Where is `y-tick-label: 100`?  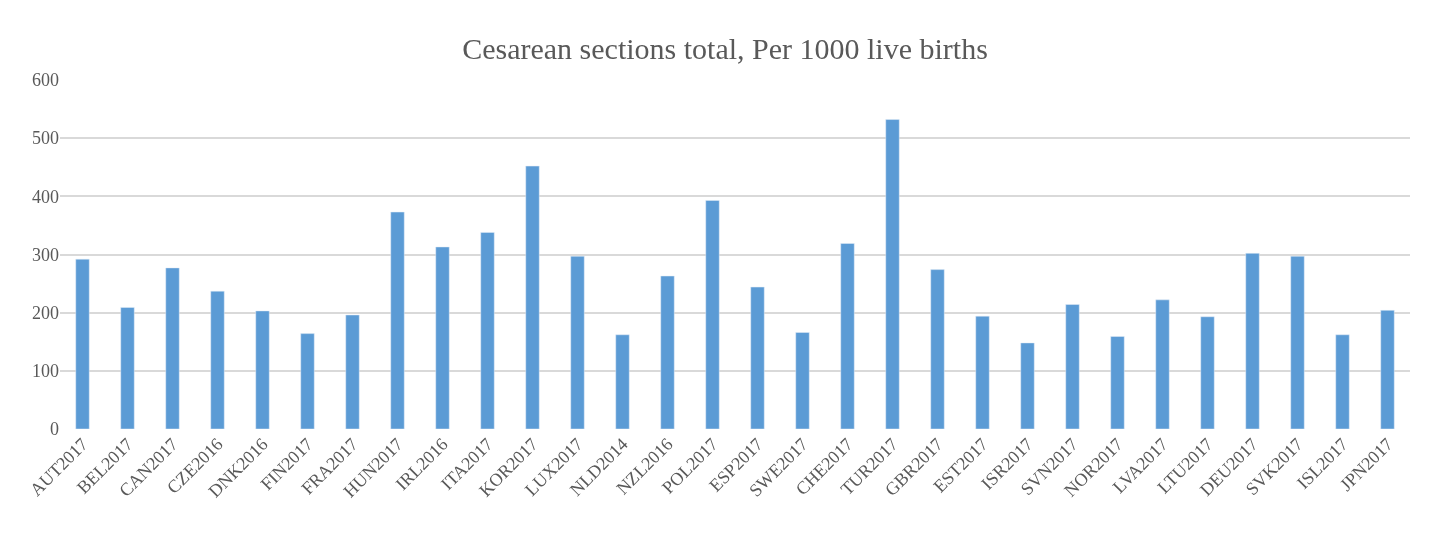 y-tick-label: 100 is located at coordinates (45, 371).